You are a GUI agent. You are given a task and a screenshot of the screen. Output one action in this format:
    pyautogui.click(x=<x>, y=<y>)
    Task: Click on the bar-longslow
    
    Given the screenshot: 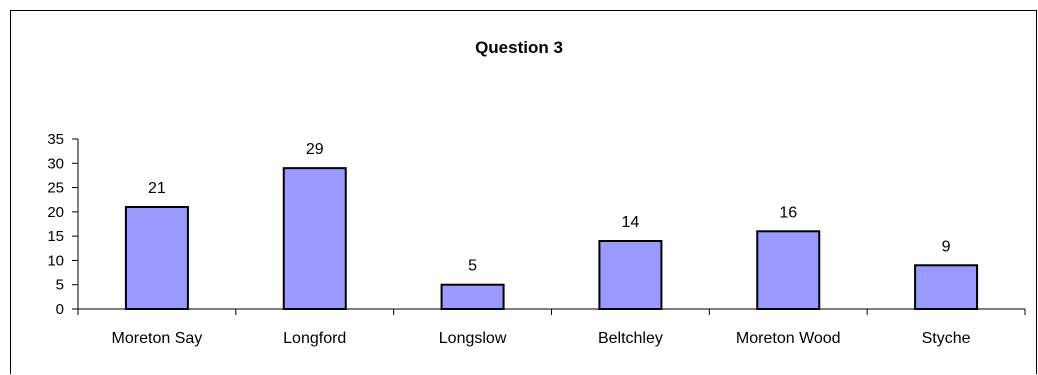 What is the action you would take?
    pyautogui.click(x=472, y=297)
    